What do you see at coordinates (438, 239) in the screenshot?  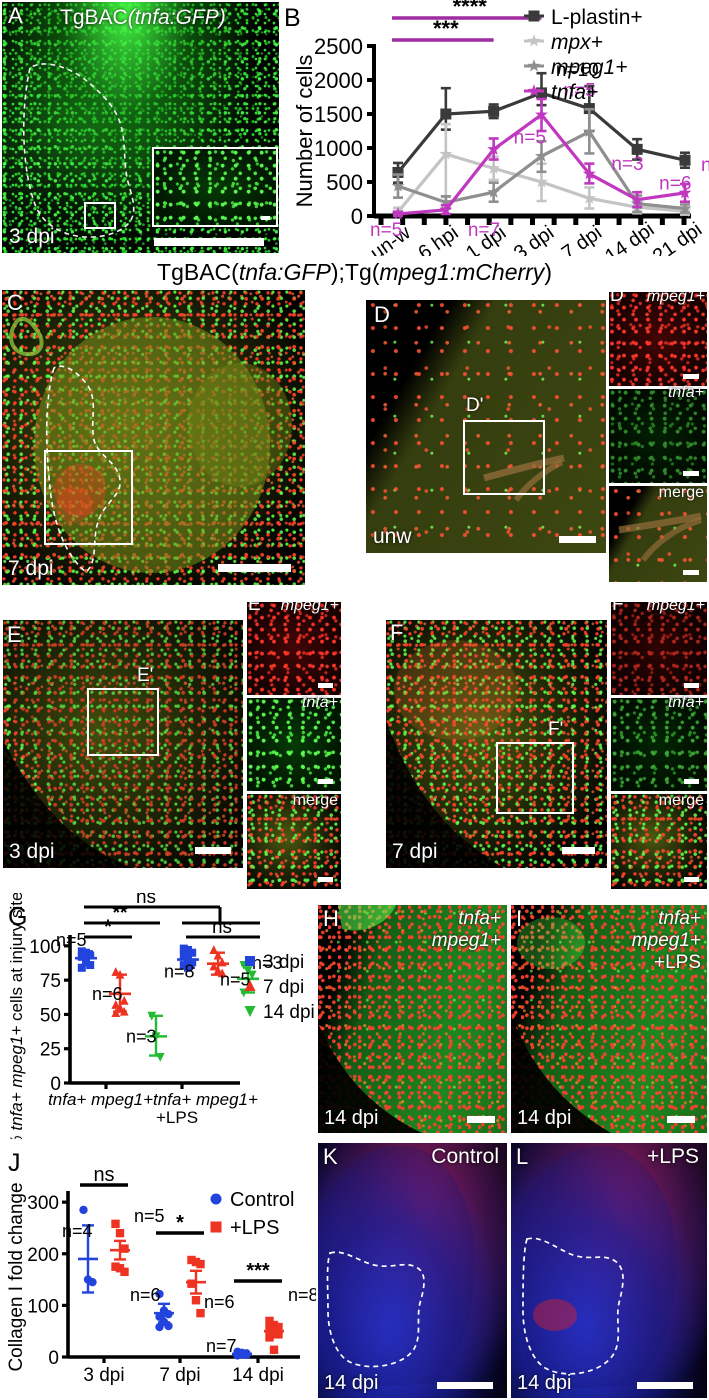 I see `svg-text: 6 hpi` at bounding box center [438, 239].